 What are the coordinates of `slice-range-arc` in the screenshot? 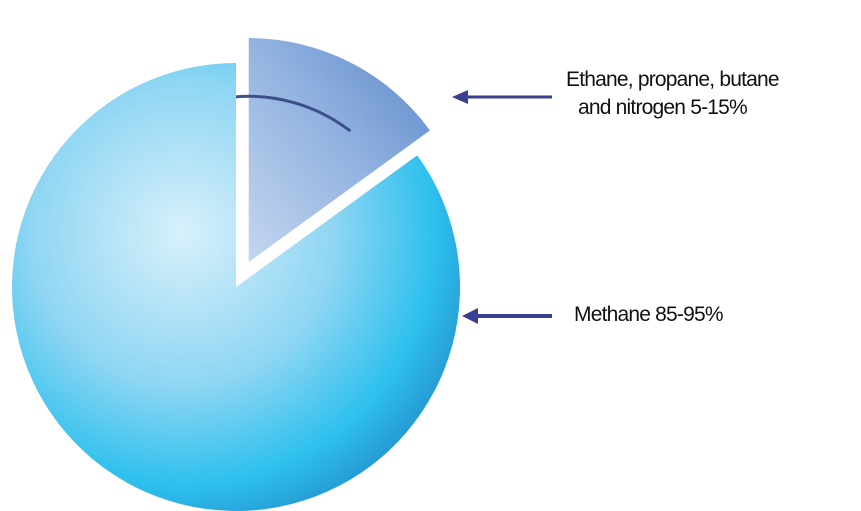 It's located at (291, 113).